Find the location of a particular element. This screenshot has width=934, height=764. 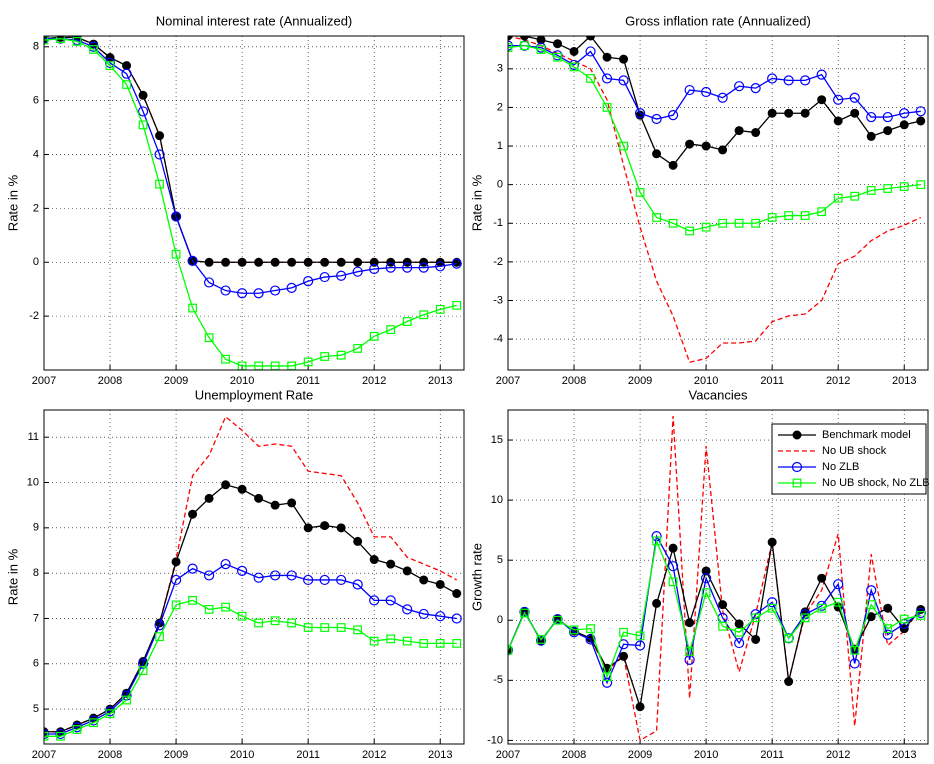

y-tick-label: -3 is located at coordinates (498, 300).